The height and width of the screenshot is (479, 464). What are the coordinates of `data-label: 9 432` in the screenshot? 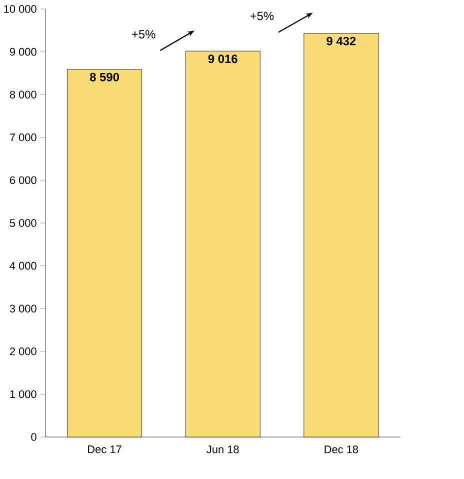 It's located at (341, 41).